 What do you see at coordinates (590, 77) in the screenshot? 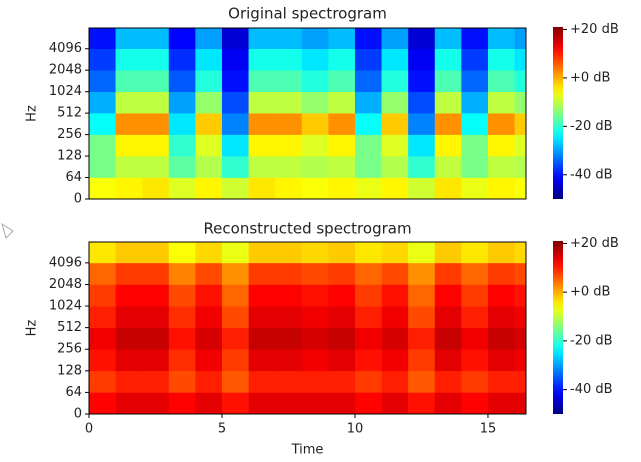
I see `colorbar-tick-label: +0 dB` at bounding box center [590, 77].